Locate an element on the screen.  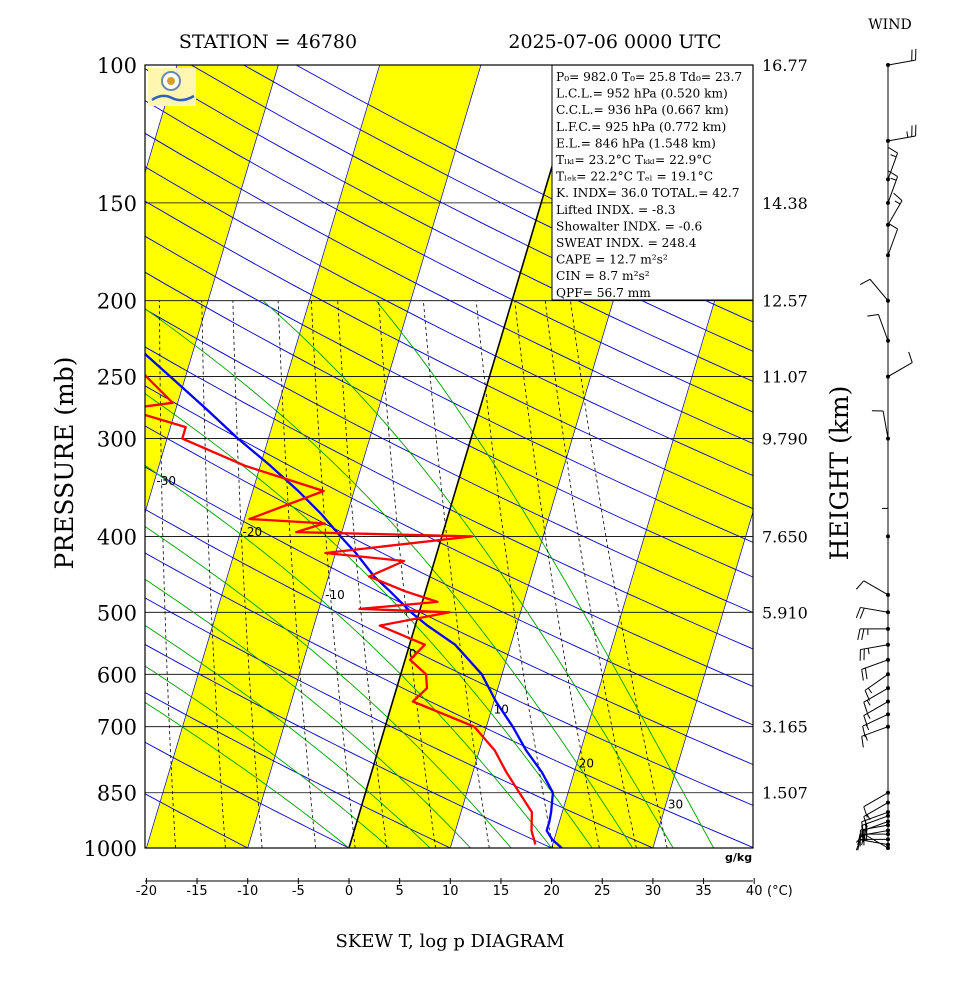
height-label: 3.165 is located at coordinates (785, 727).